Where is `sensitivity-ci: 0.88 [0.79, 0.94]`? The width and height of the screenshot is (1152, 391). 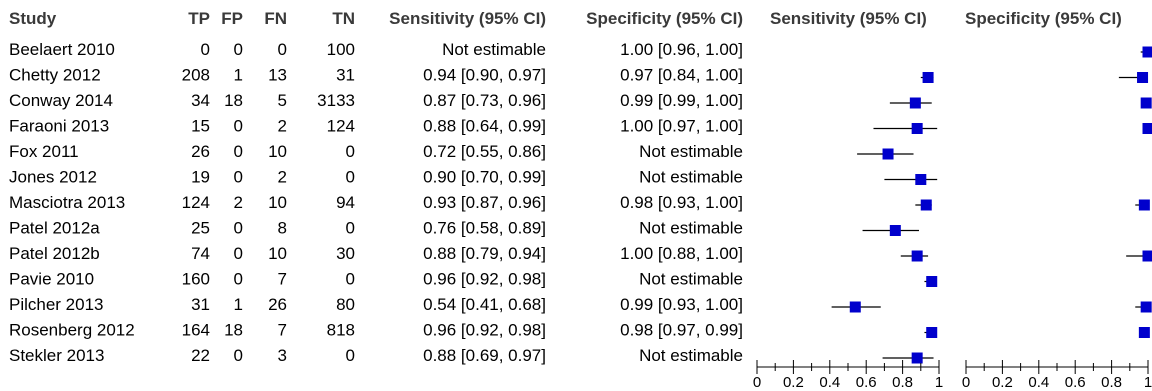
sensitivity-ci: 0.88 [0.79, 0.94] is located at coordinates (484, 253).